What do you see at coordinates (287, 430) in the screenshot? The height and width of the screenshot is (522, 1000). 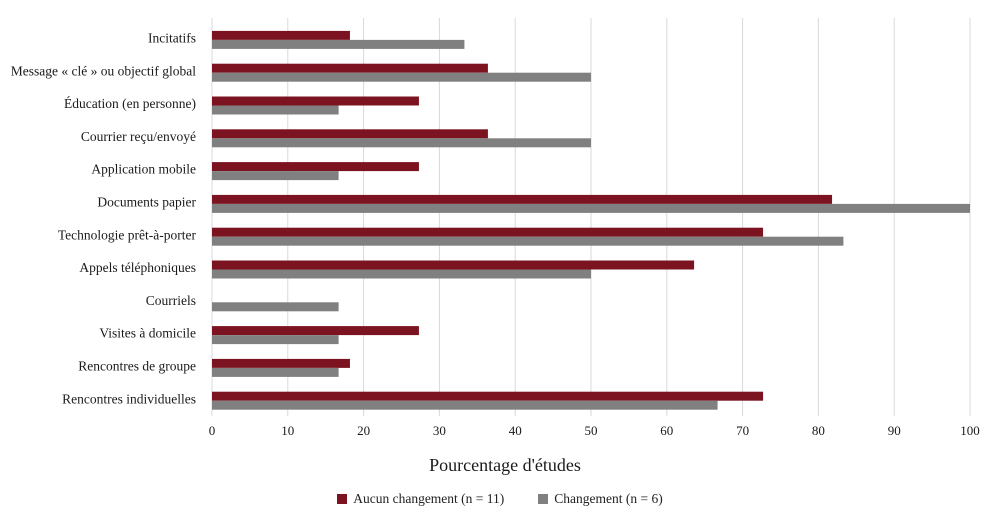 I see `x-tick-label: 10` at bounding box center [287, 430].